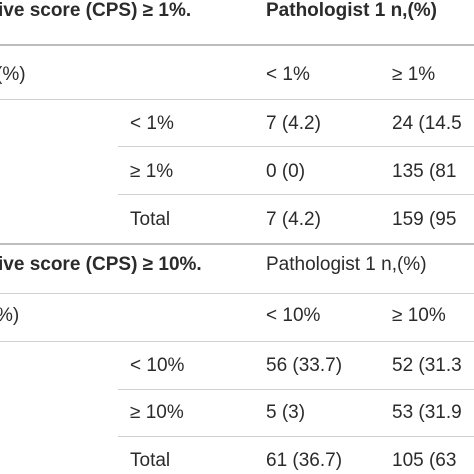 The width and height of the screenshot is (474, 474). Describe the element at coordinates (237, 99) in the screenshot. I see `section1-colheader-divider` at that location.